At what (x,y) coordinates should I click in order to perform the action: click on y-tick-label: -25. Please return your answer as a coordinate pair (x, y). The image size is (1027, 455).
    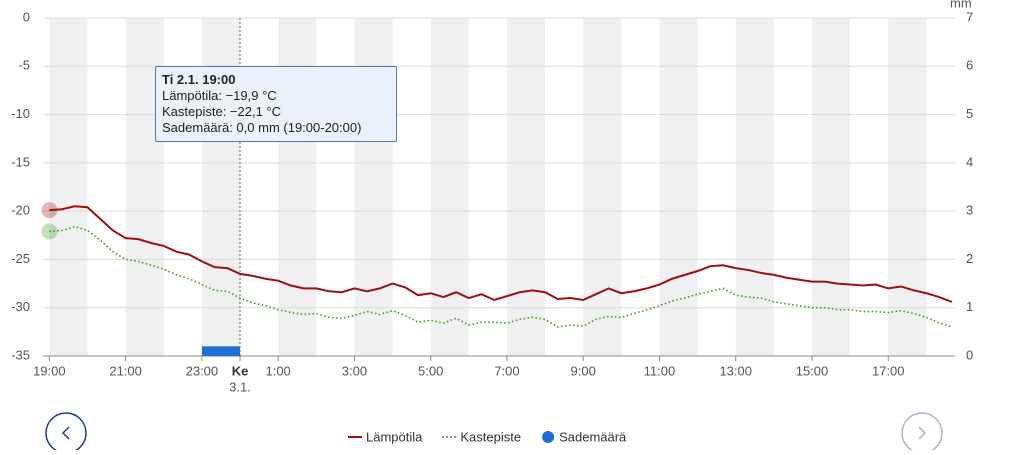
    Looking at the image, I should click on (20, 258).